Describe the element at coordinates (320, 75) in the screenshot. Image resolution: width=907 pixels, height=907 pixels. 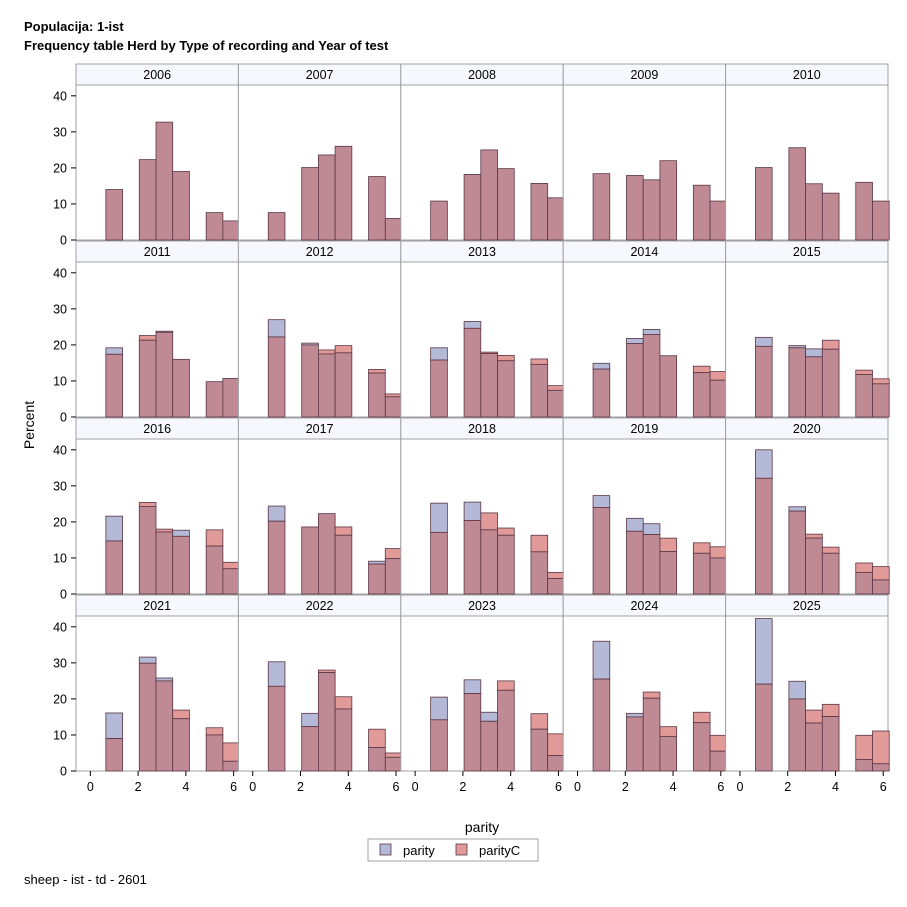
I see `panel-label: 2007` at that location.